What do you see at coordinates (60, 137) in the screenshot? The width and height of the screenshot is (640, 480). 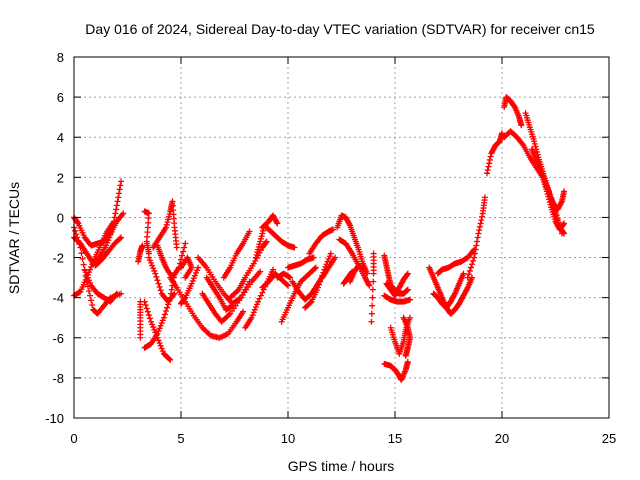 I see `y-tick-label: 4` at bounding box center [60, 137].